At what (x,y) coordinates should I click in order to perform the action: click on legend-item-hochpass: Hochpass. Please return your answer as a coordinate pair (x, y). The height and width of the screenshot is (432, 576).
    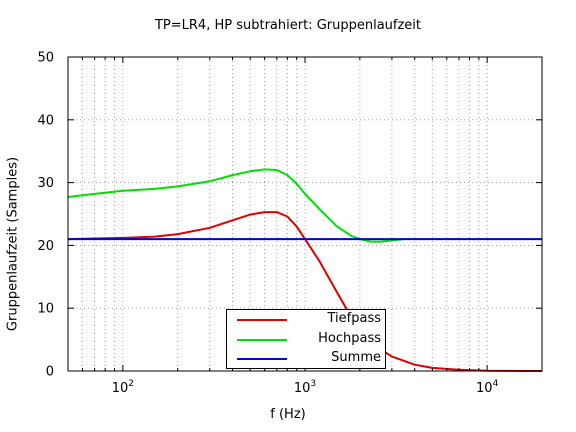
    Looking at the image, I should click on (307, 340).